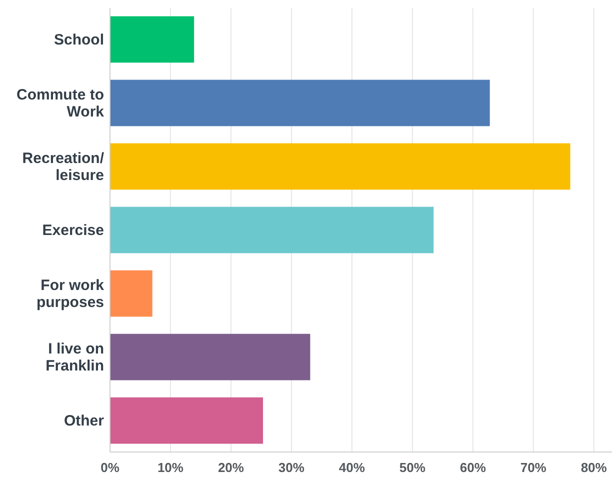 Image resolution: width=612 pixels, height=480 pixels. What do you see at coordinates (412, 467) in the screenshot?
I see `x-tick-label: 50%` at bounding box center [412, 467].